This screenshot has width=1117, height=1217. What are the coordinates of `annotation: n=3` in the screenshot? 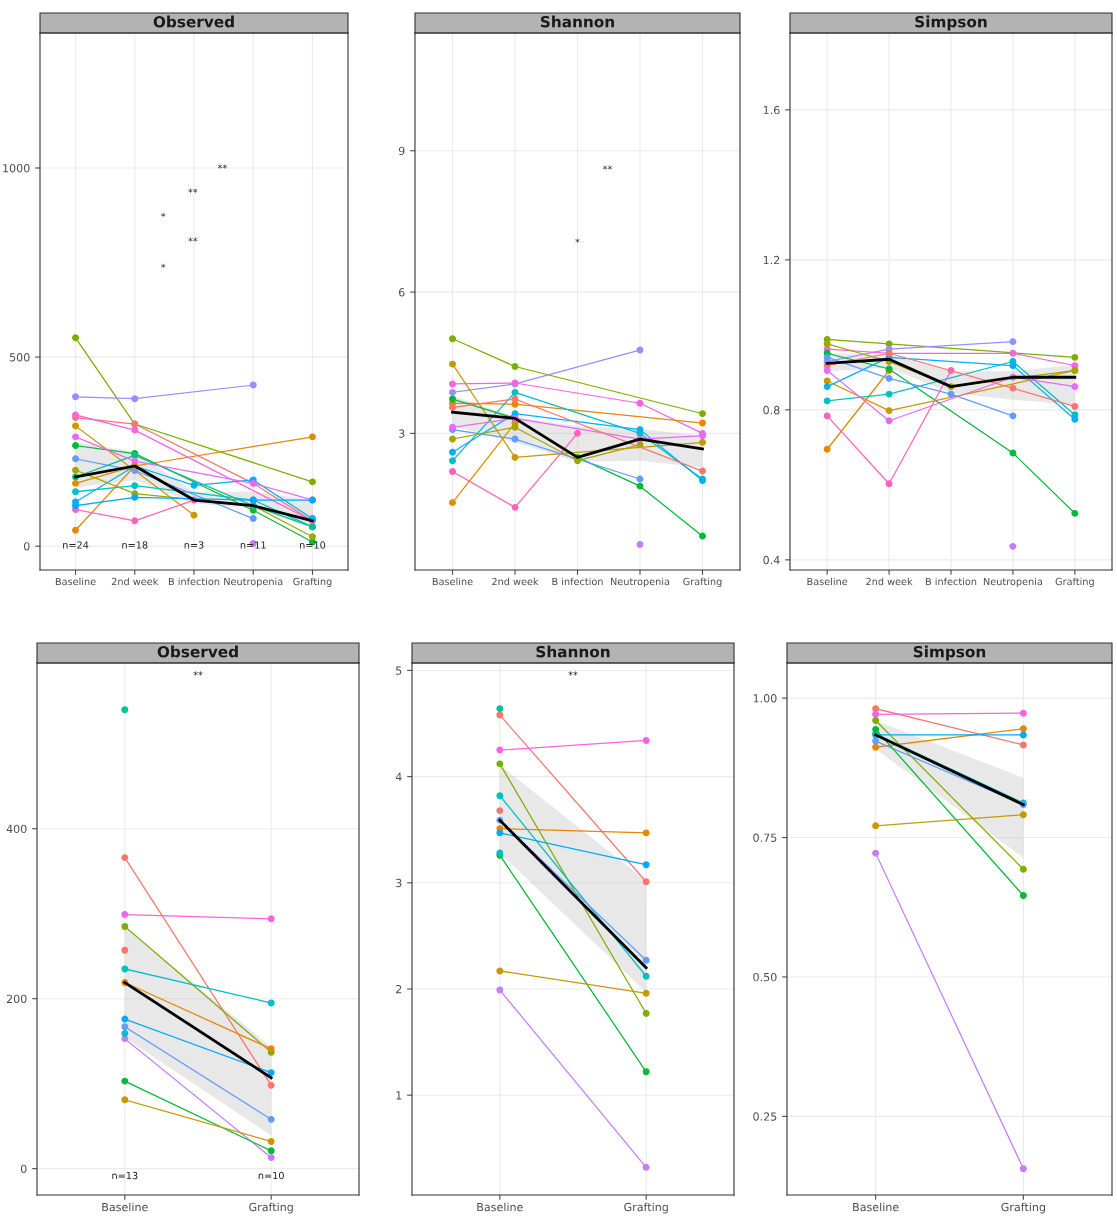 It's located at (194, 545).